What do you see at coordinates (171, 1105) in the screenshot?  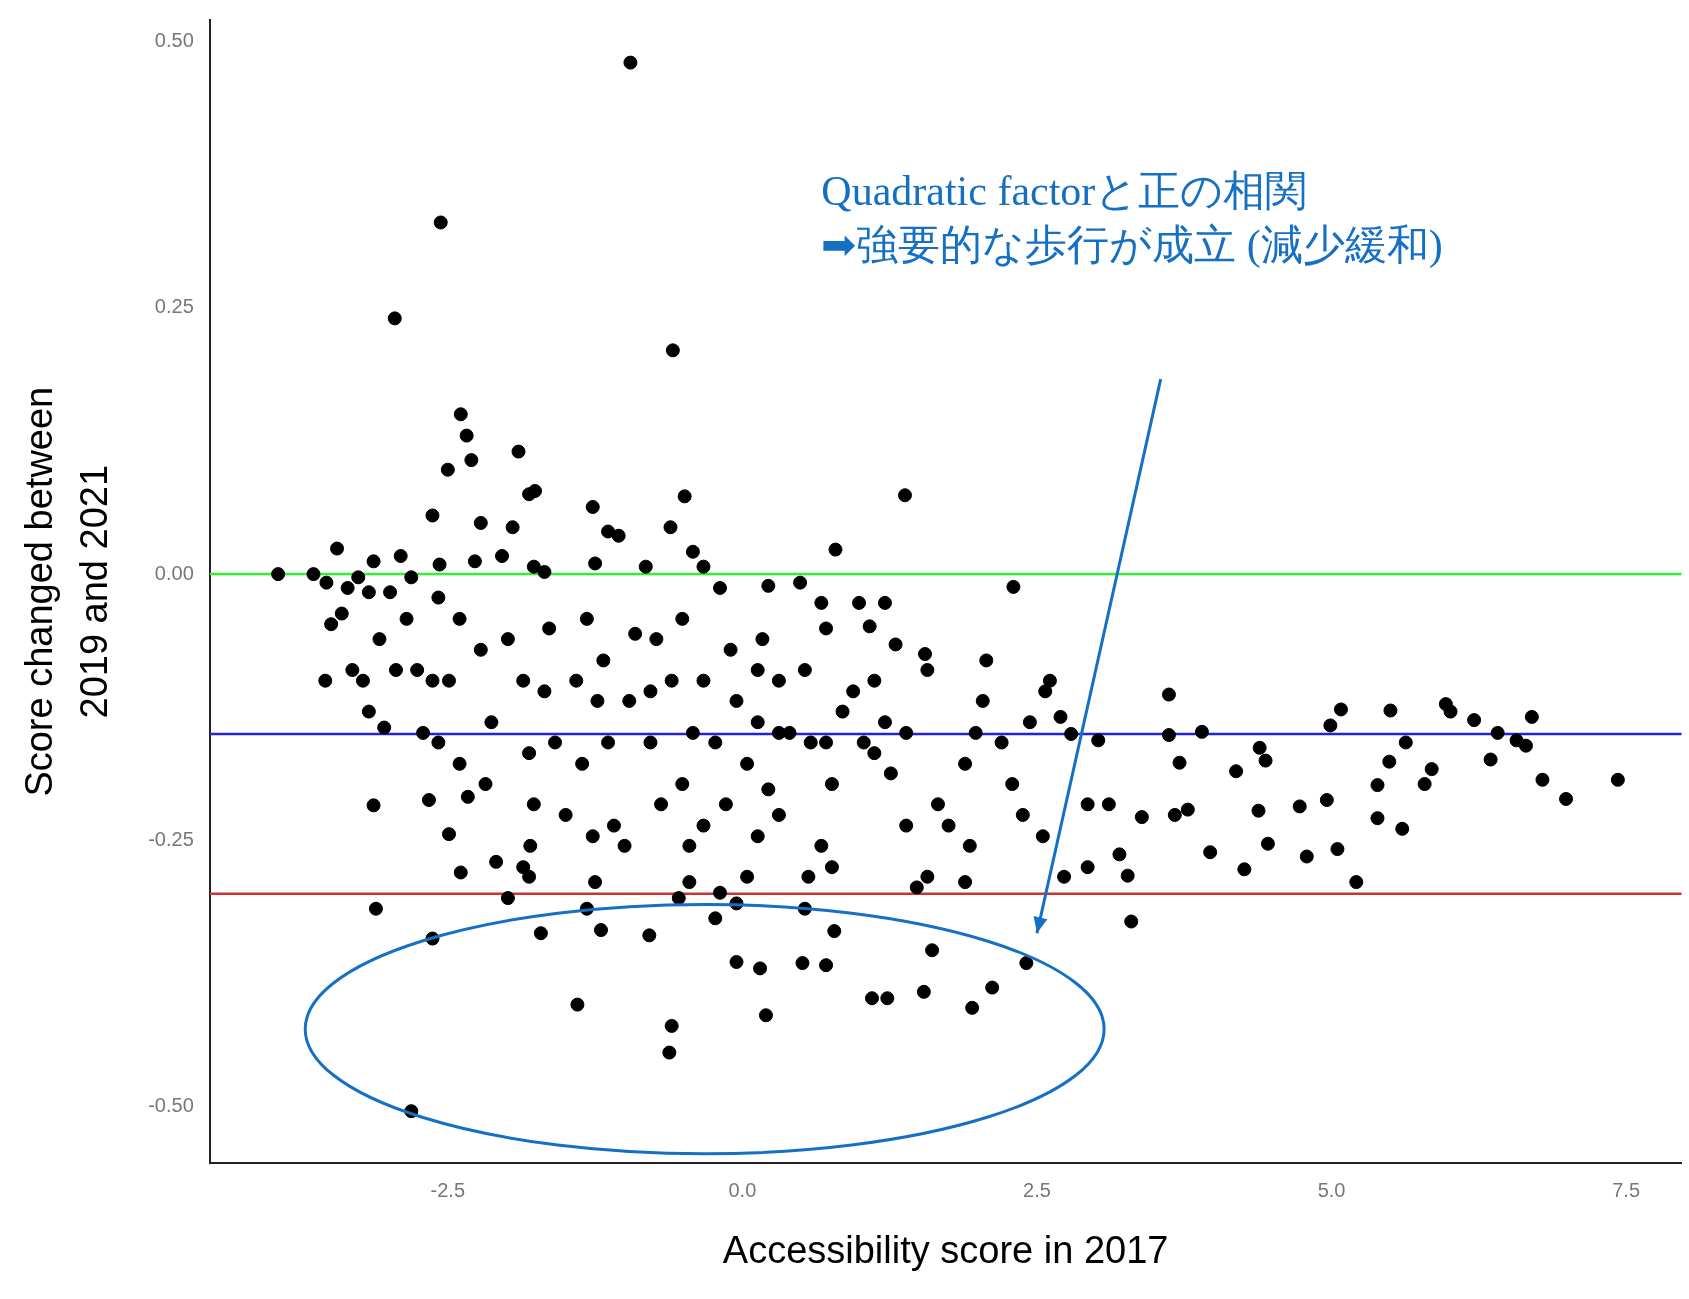 I see `y-tick-label: -0.50` at bounding box center [171, 1105].